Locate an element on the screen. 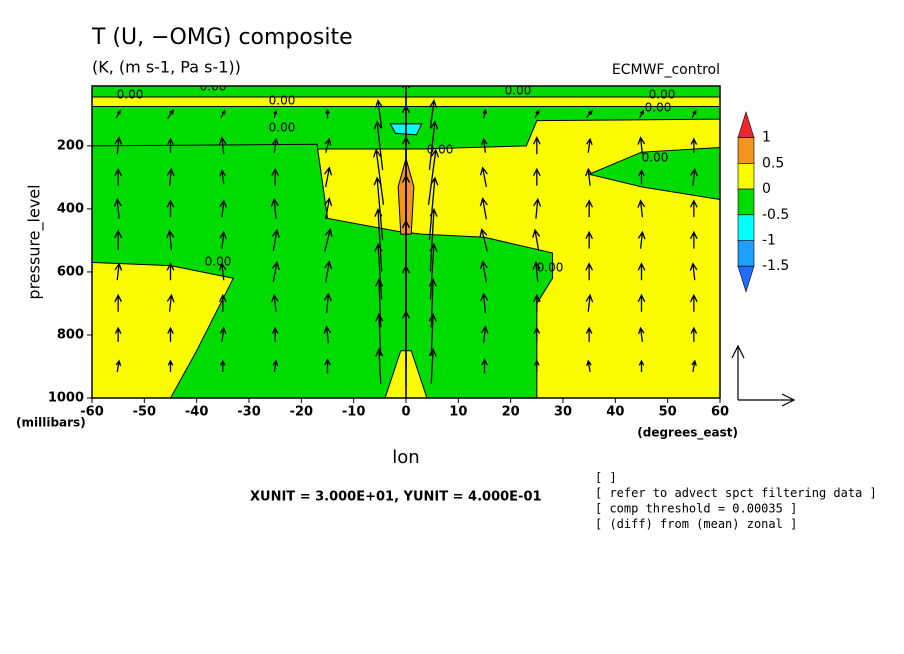 Image resolution: width=904 pixels, height=654 pixels. y-tick-label: 200 is located at coordinates (70, 145).